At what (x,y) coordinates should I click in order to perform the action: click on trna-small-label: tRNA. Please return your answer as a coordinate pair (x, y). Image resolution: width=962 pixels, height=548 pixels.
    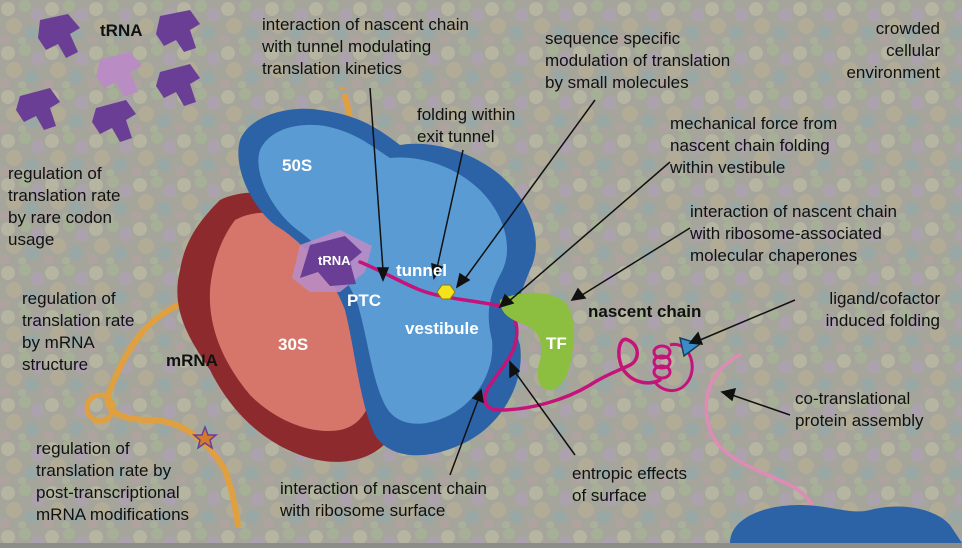
    Looking at the image, I should click on (334, 260).